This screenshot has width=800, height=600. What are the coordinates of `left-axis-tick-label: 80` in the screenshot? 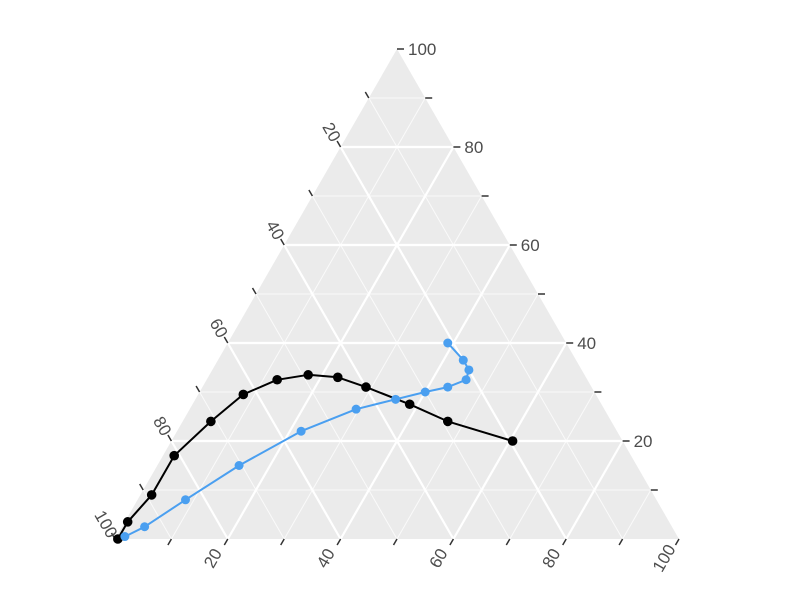 It's located at (162, 426).